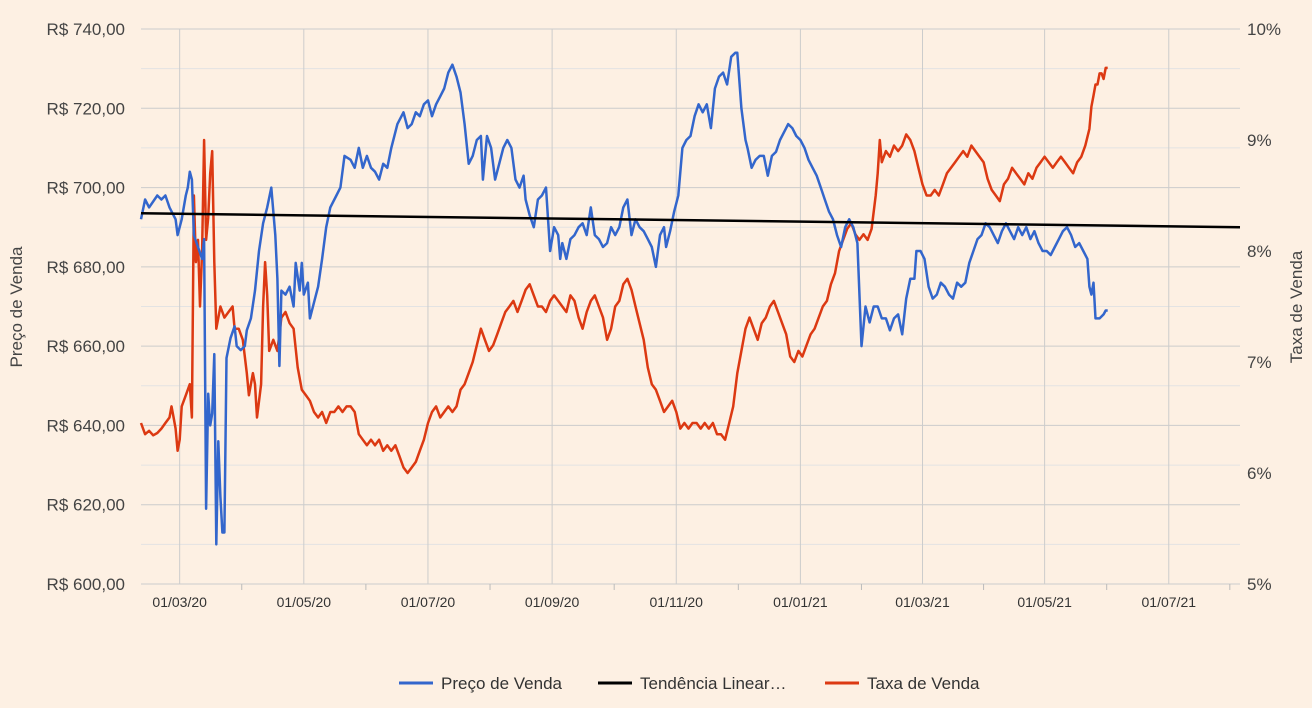  I want to click on left-tick-label: R$ 600,00, so click(86, 584).